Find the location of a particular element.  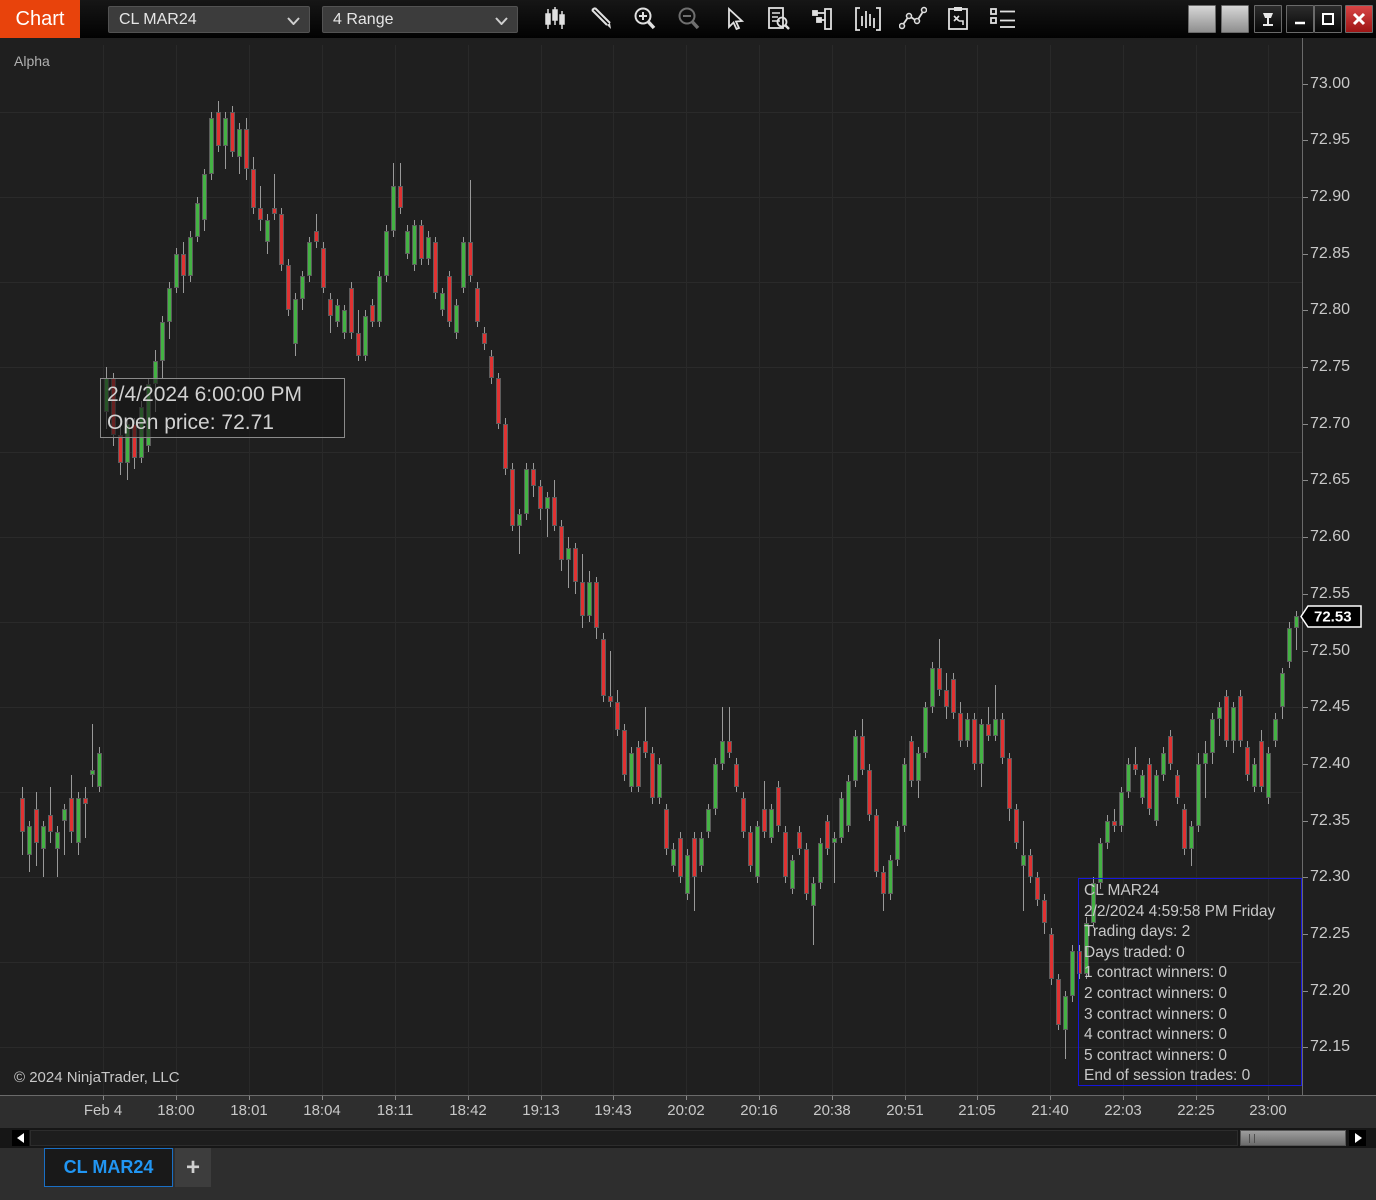

copyright-text: © 2024 NinjaTrader, LLC is located at coordinates (97, 1077).